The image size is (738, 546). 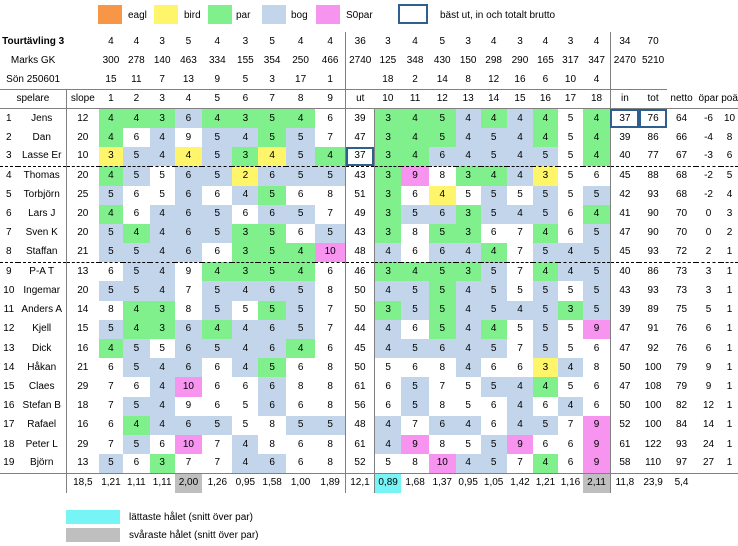 What do you see at coordinates (9, 367) in the screenshot?
I see `player-rank: 14` at bounding box center [9, 367].